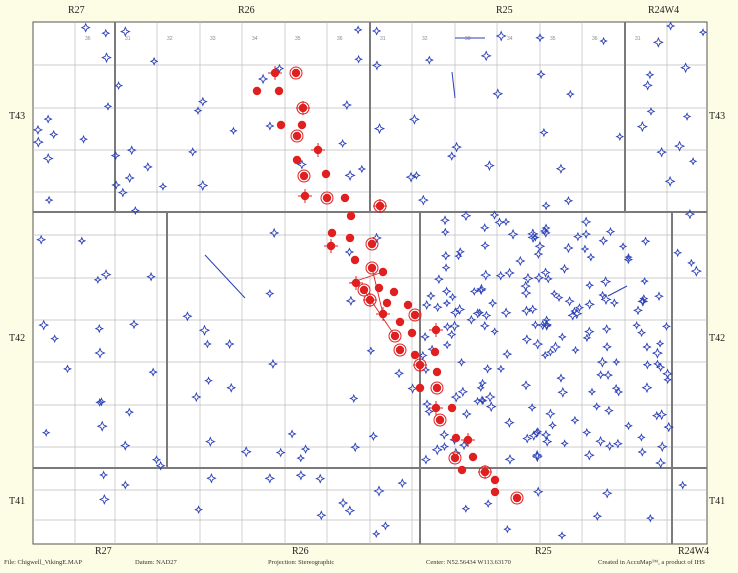 This screenshot has width=738, height=573. Describe the element at coordinates (453, 85) in the screenshot. I see `well-connector` at that location.